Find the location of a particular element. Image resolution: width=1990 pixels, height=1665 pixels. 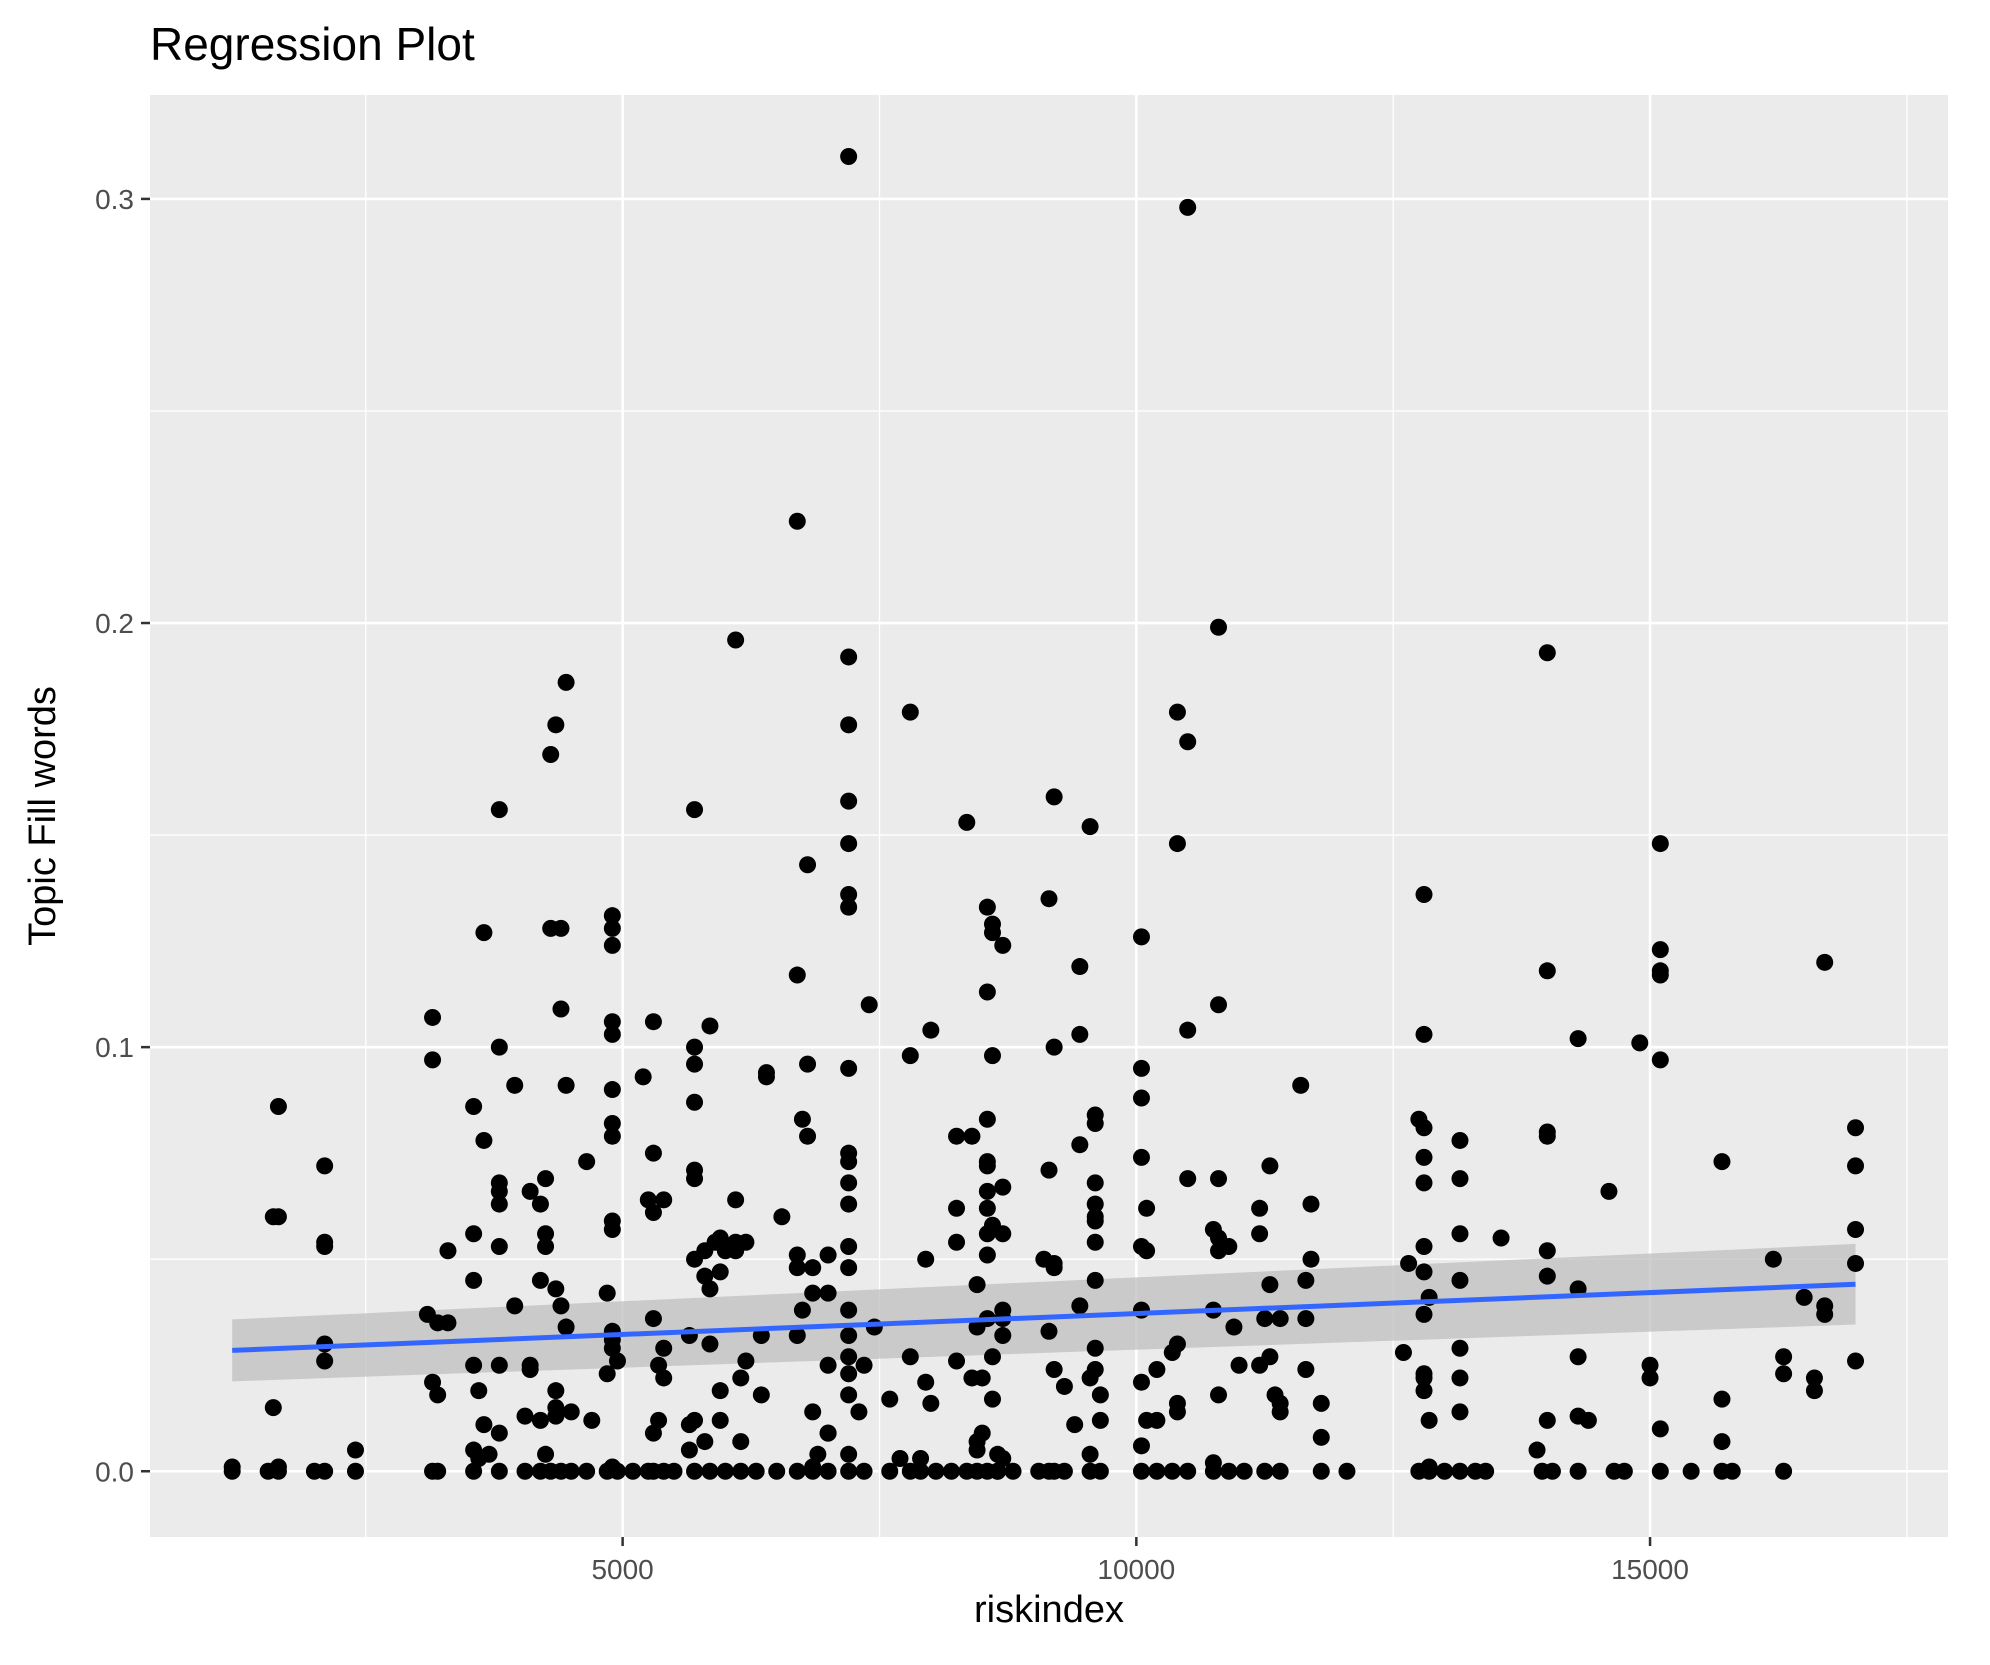

y-tick-label: 0.0 is located at coordinates (114, 1471).